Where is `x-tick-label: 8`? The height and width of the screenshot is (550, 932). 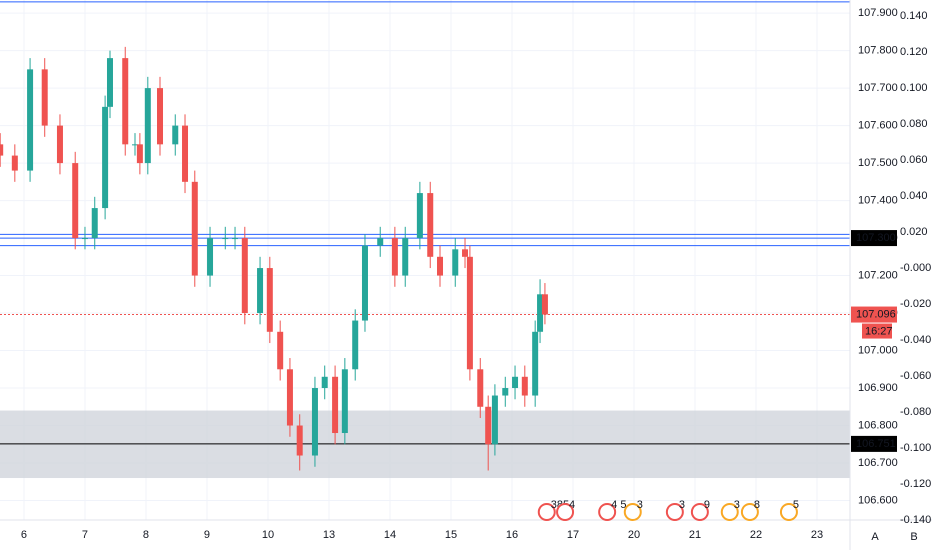
x-tick-label: 8 is located at coordinates (146, 535).